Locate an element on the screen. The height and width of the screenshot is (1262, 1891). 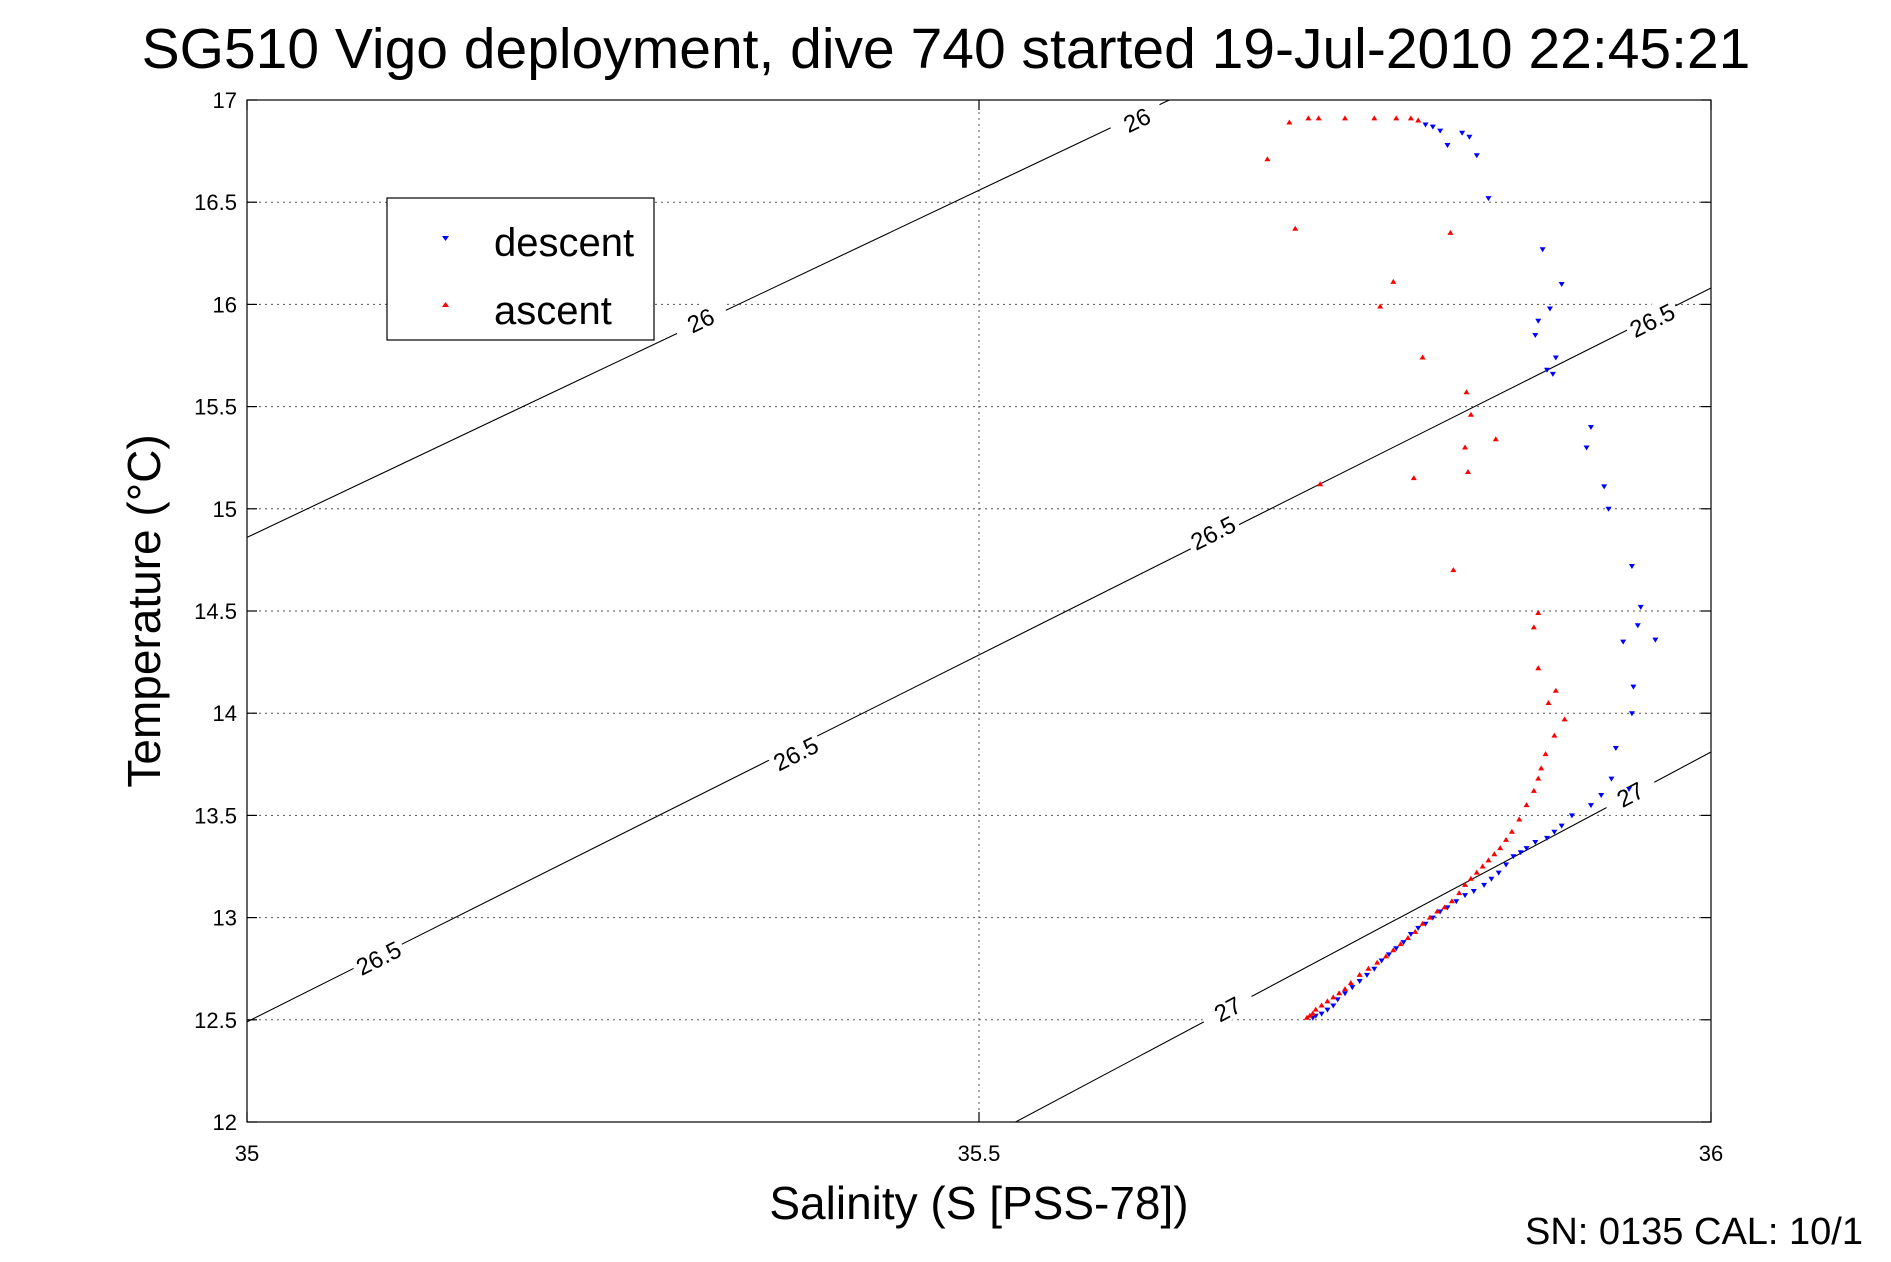
y-tick-label: 17 is located at coordinates (225, 100).